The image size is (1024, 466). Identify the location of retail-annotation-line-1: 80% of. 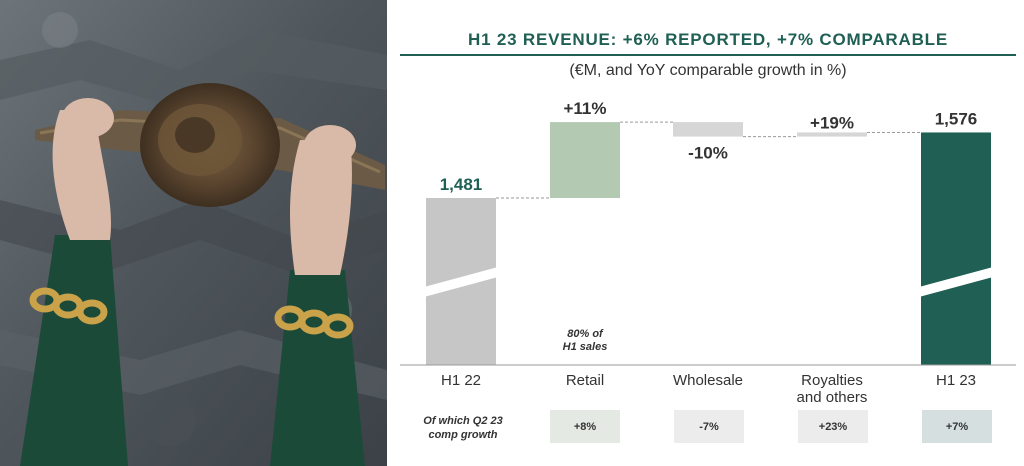
(585, 334).